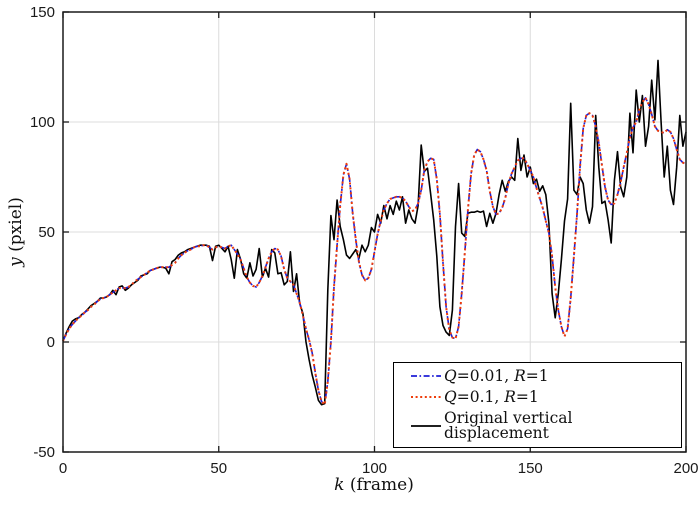 This screenshot has width=700, height=506. What do you see at coordinates (42, 122) in the screenshot?
I see `y-tick-label: 100` at bounding box center [42, 122].